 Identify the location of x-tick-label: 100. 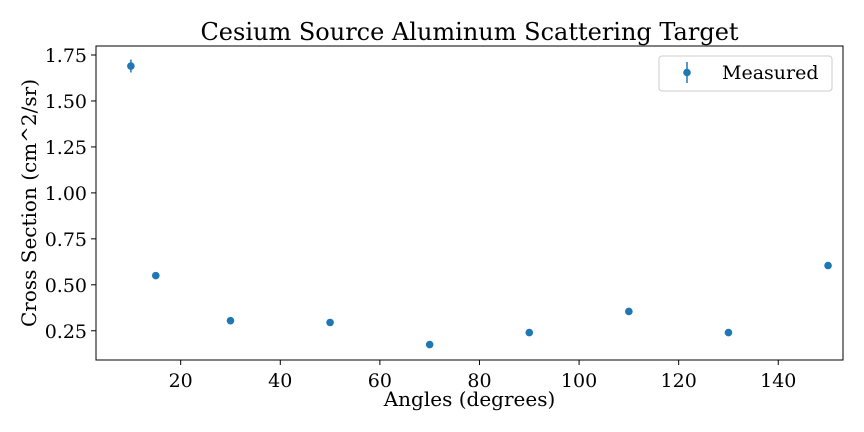
(579, 381).